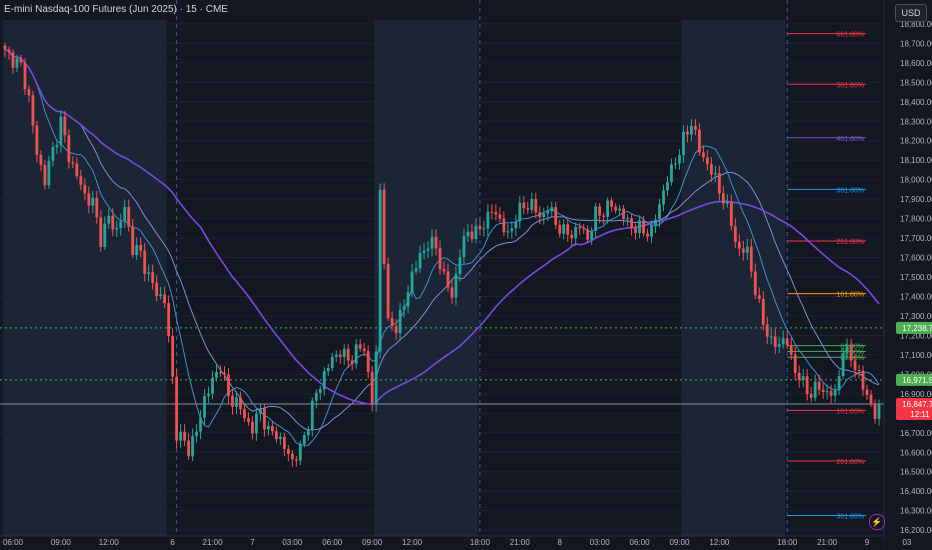  I want to click on price-tick-label: 17,300.00, so click(916, 316).